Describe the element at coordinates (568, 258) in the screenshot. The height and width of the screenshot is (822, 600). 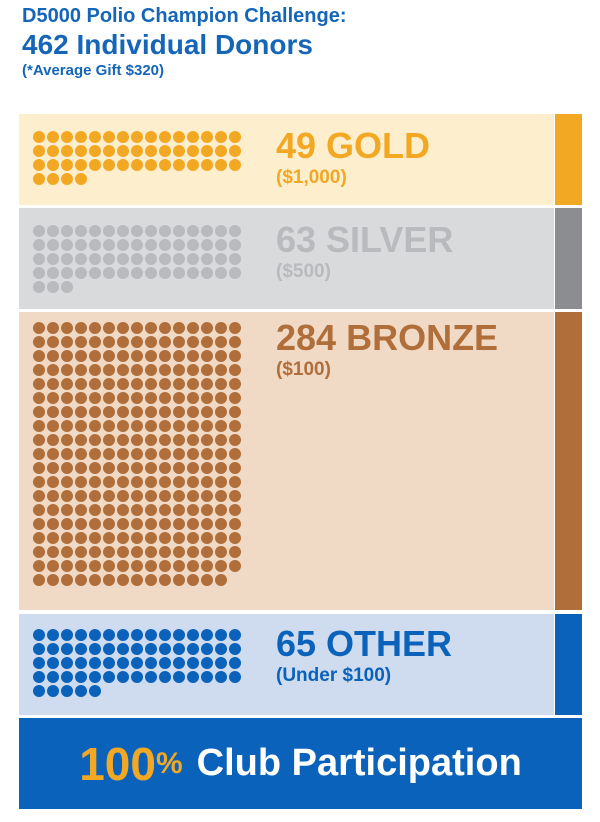
I see `silver-stripe` at that location.